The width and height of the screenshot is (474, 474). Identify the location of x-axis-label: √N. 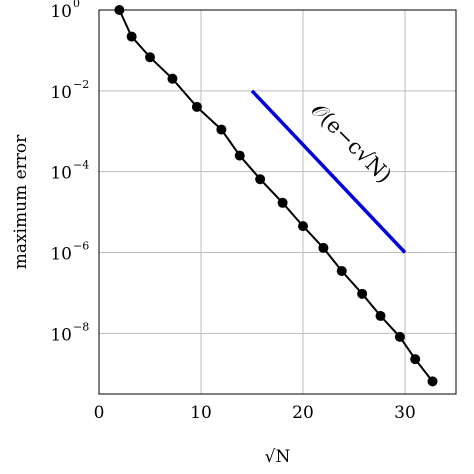
(278, 457).